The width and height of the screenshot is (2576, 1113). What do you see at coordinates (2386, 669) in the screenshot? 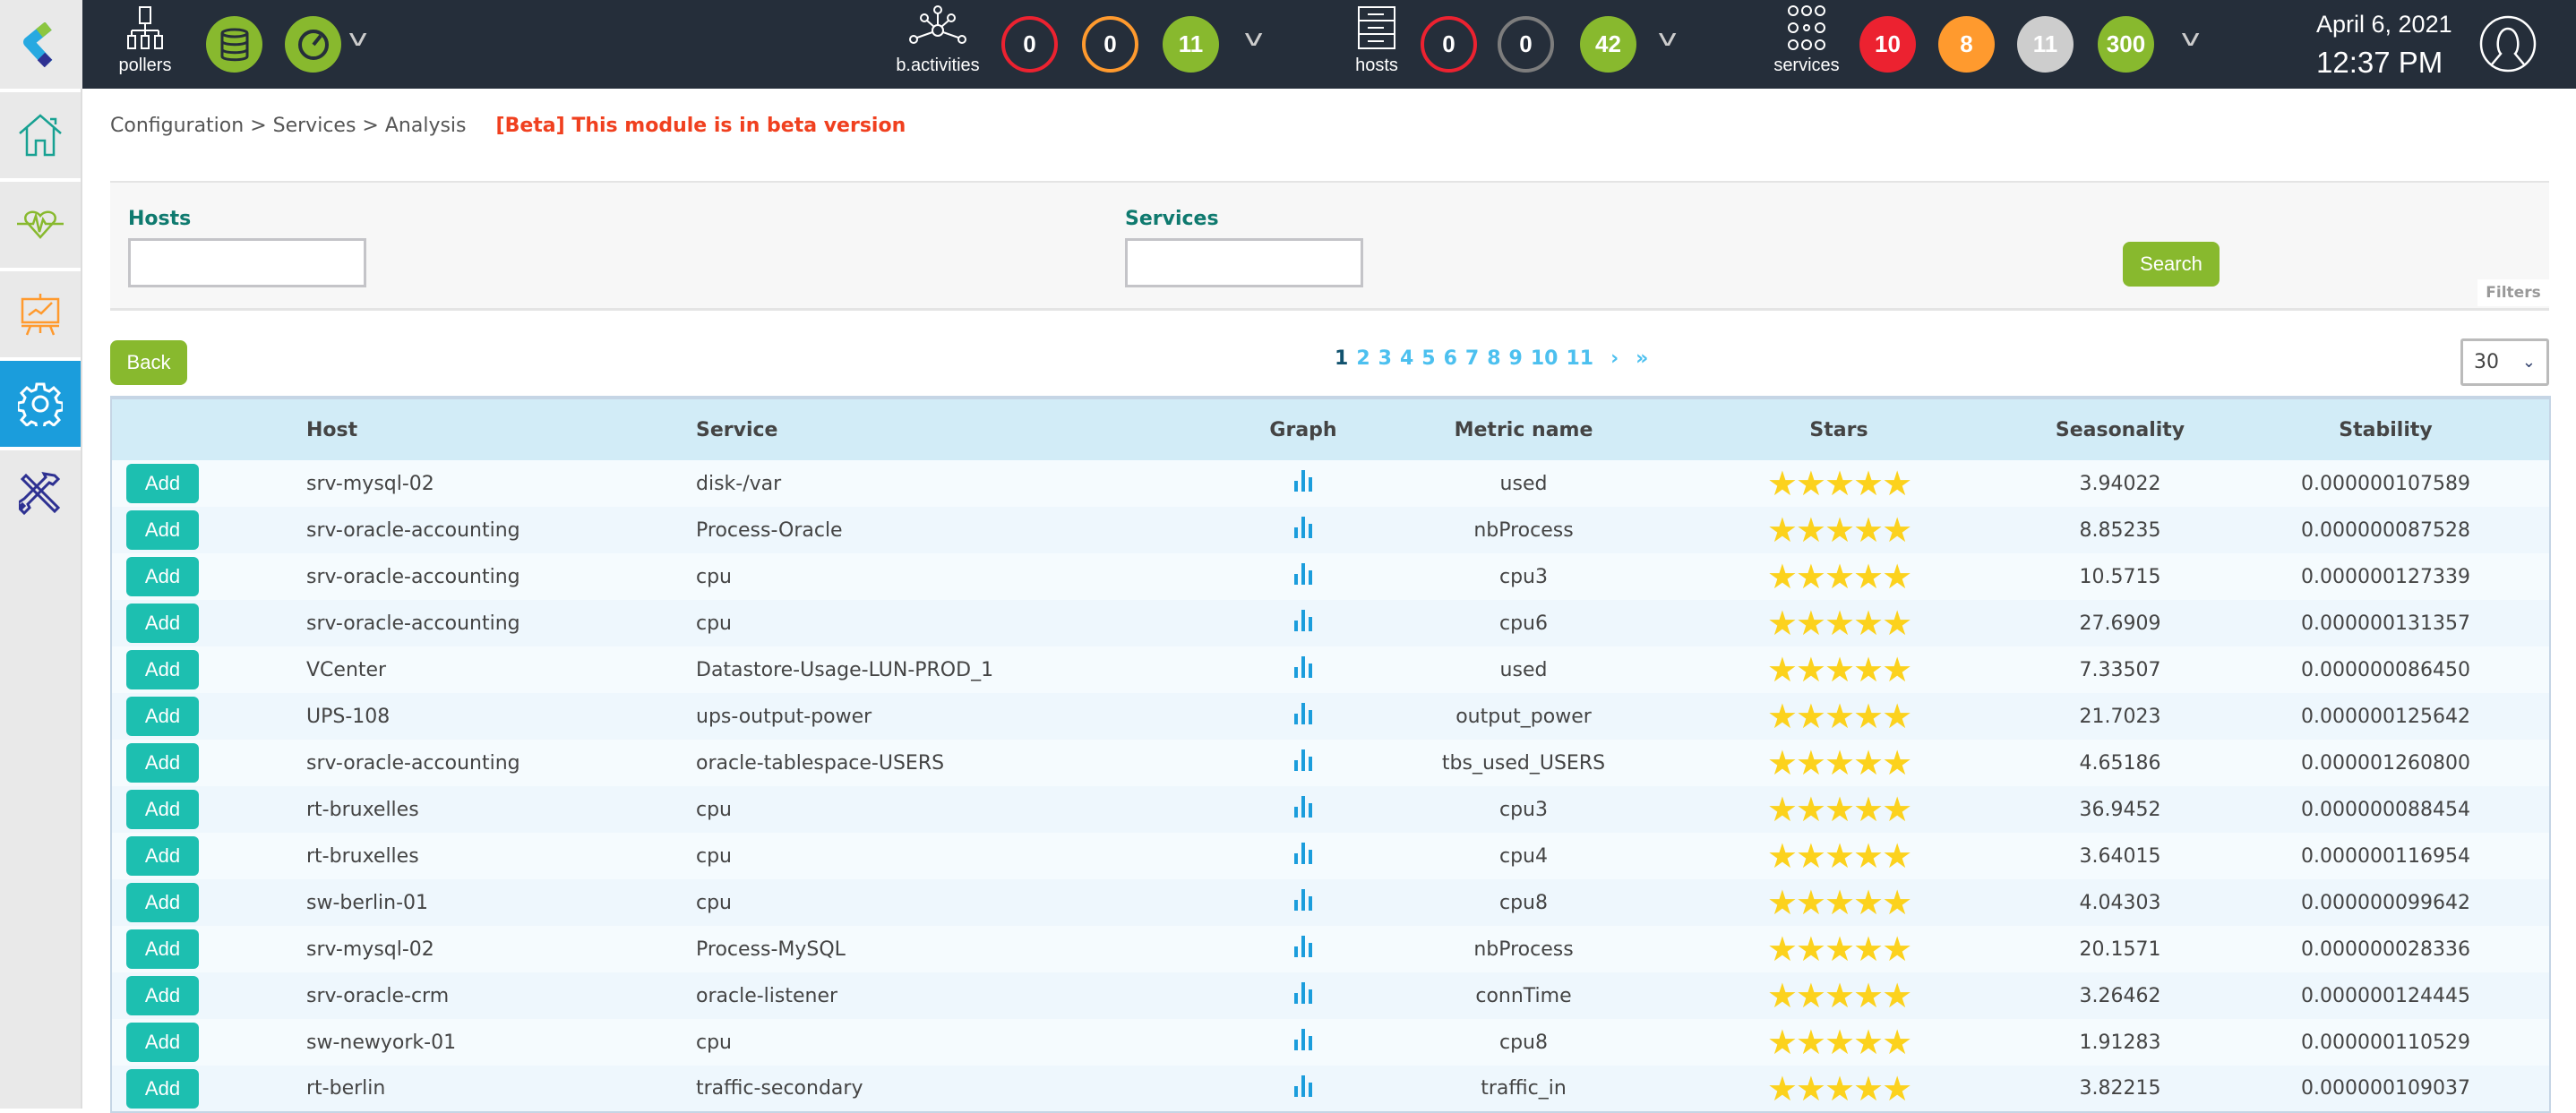
I see `stability-cell: 0.000000086450` at bounding box center [2386, 669].